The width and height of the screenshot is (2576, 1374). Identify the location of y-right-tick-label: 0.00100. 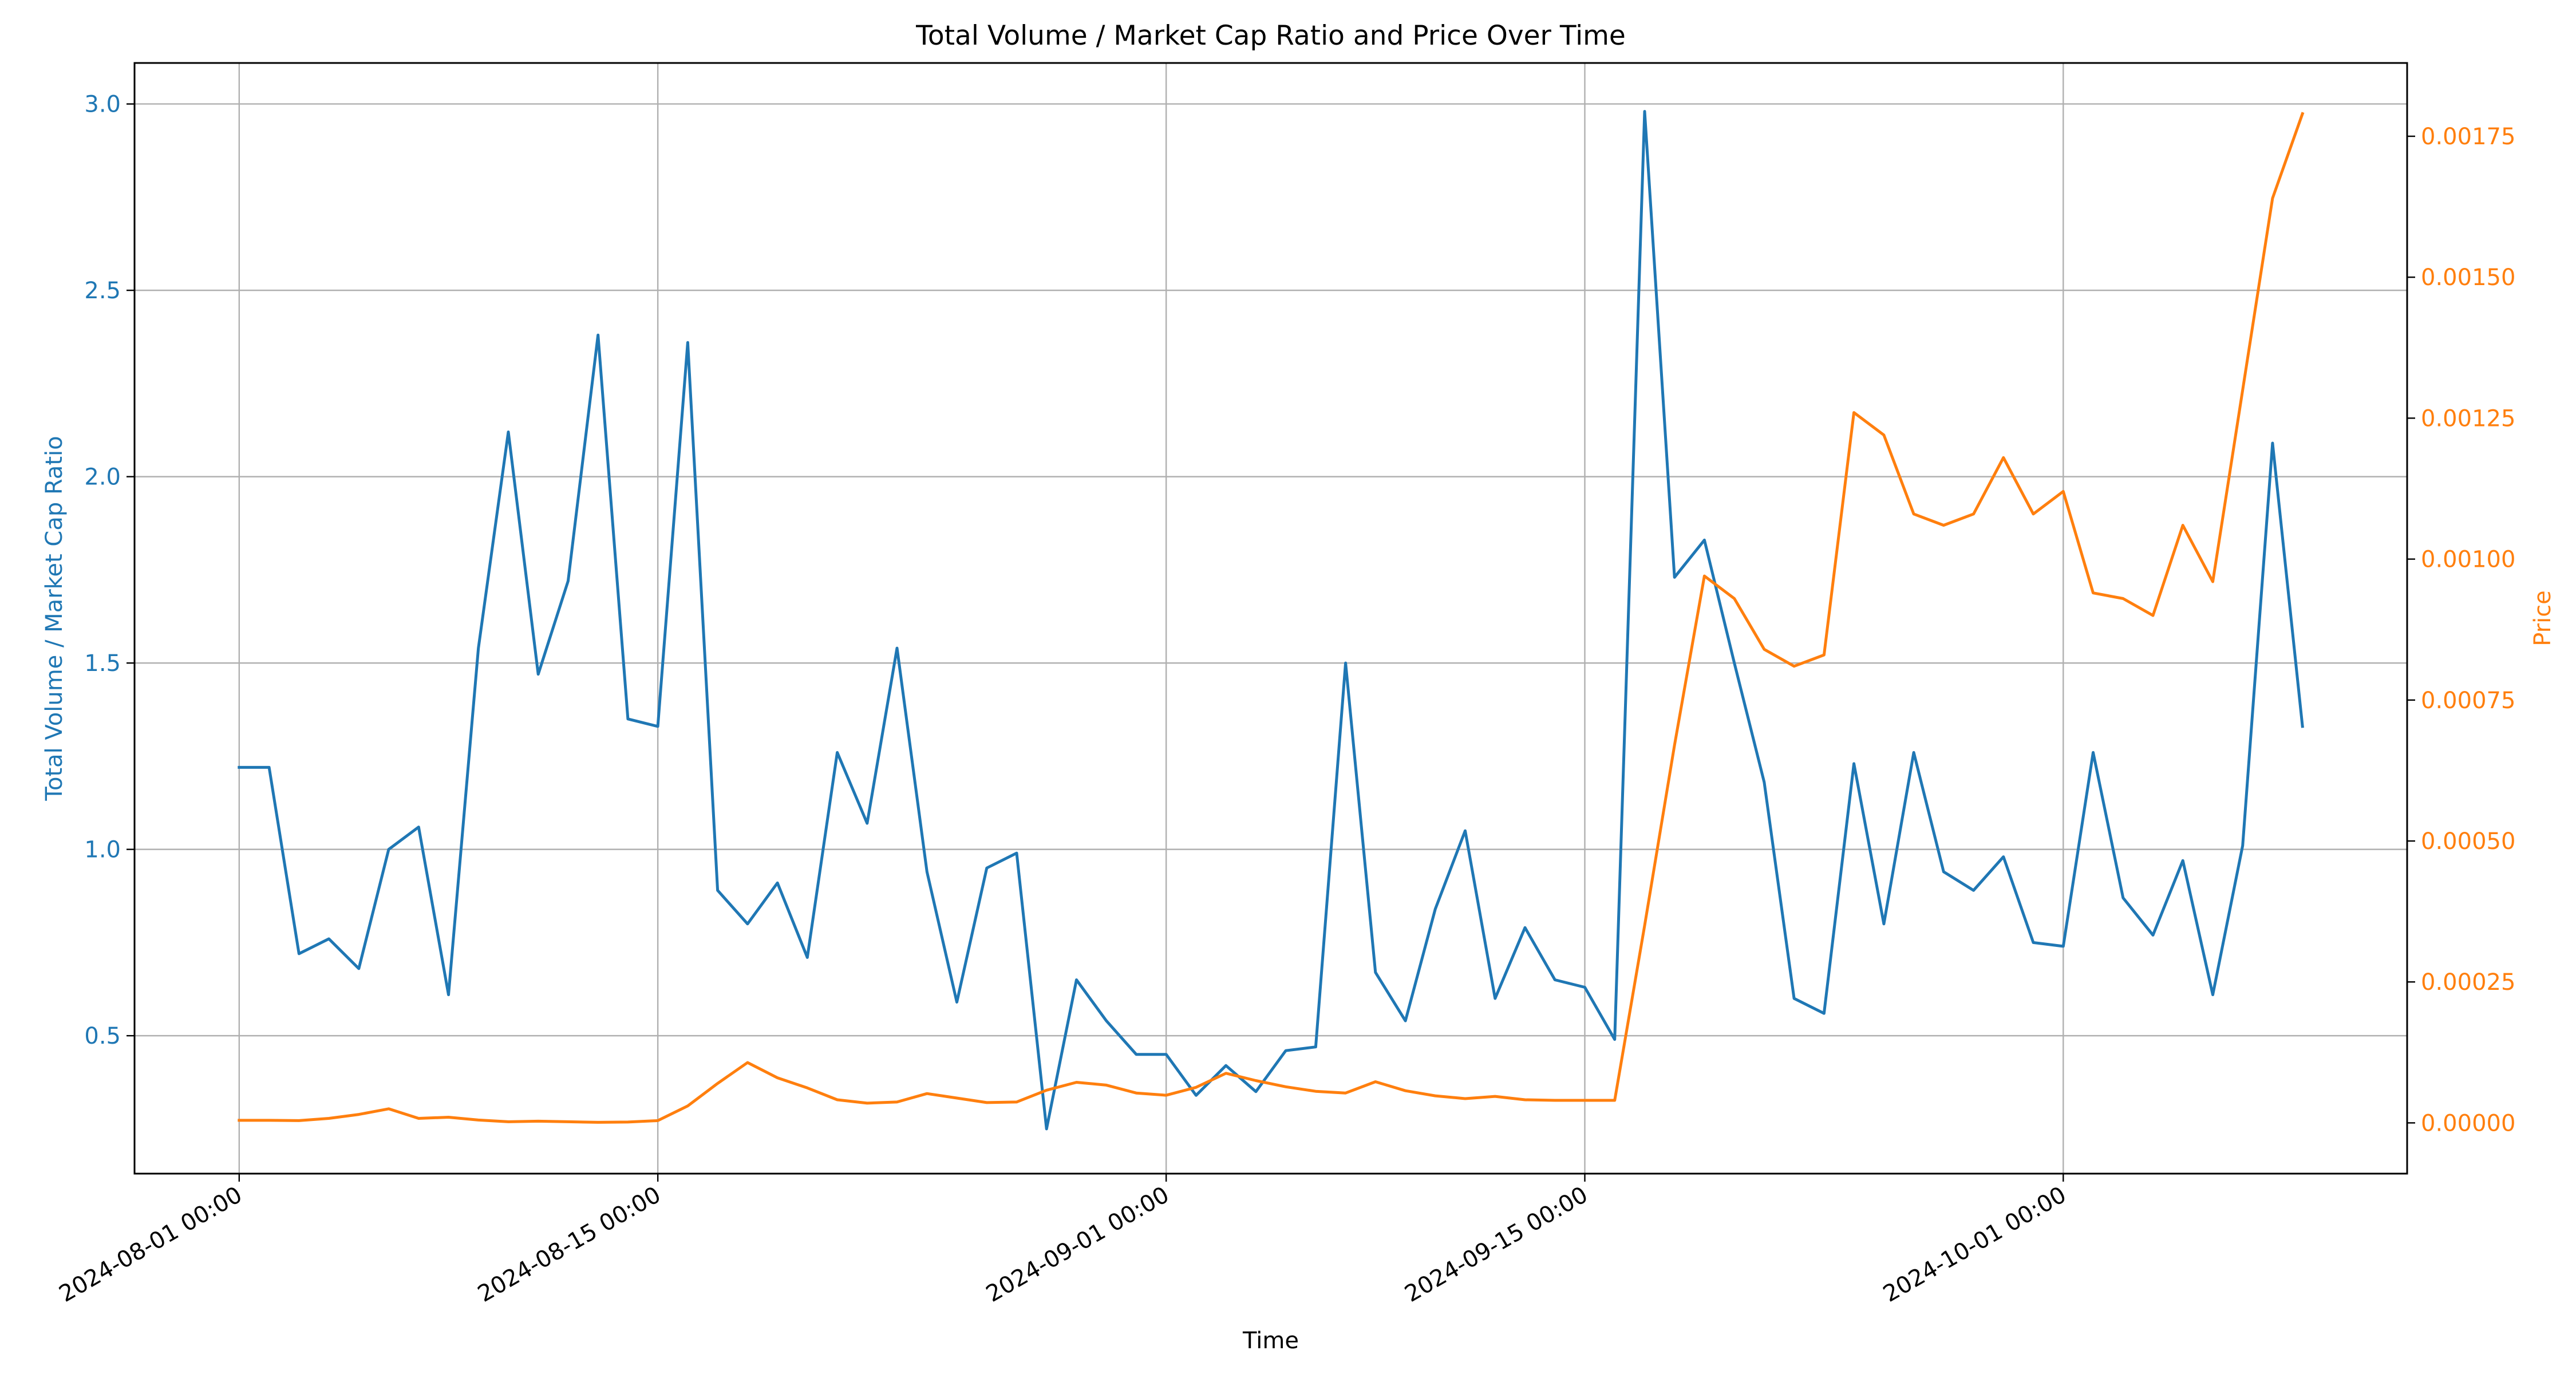
(2468, 560).